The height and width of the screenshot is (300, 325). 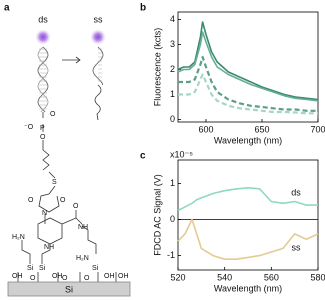 I want to click on y-tick-label: 2, so click(x=172, y=69).